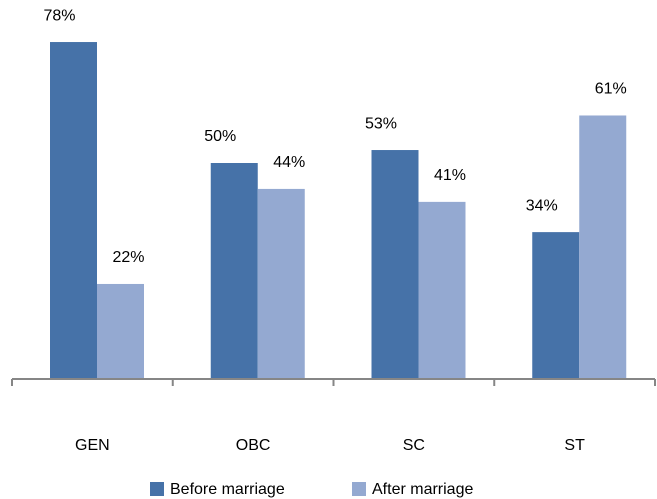 This screenshot has height=499, width=657. Describe the element at coordinates (59, 15) in the screenshot. I see `data-label: 78%` at that location.